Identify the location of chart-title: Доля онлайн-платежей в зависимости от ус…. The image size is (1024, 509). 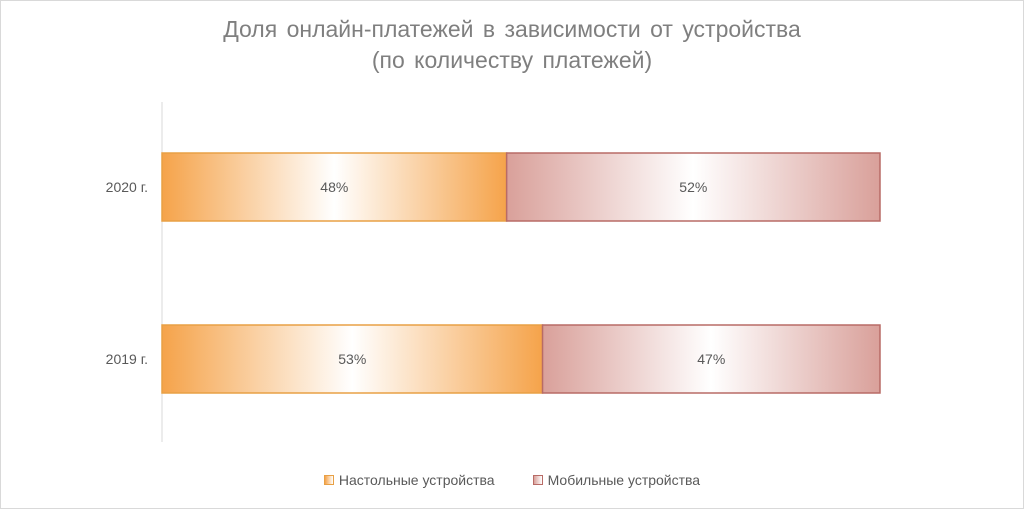
(512, 45).